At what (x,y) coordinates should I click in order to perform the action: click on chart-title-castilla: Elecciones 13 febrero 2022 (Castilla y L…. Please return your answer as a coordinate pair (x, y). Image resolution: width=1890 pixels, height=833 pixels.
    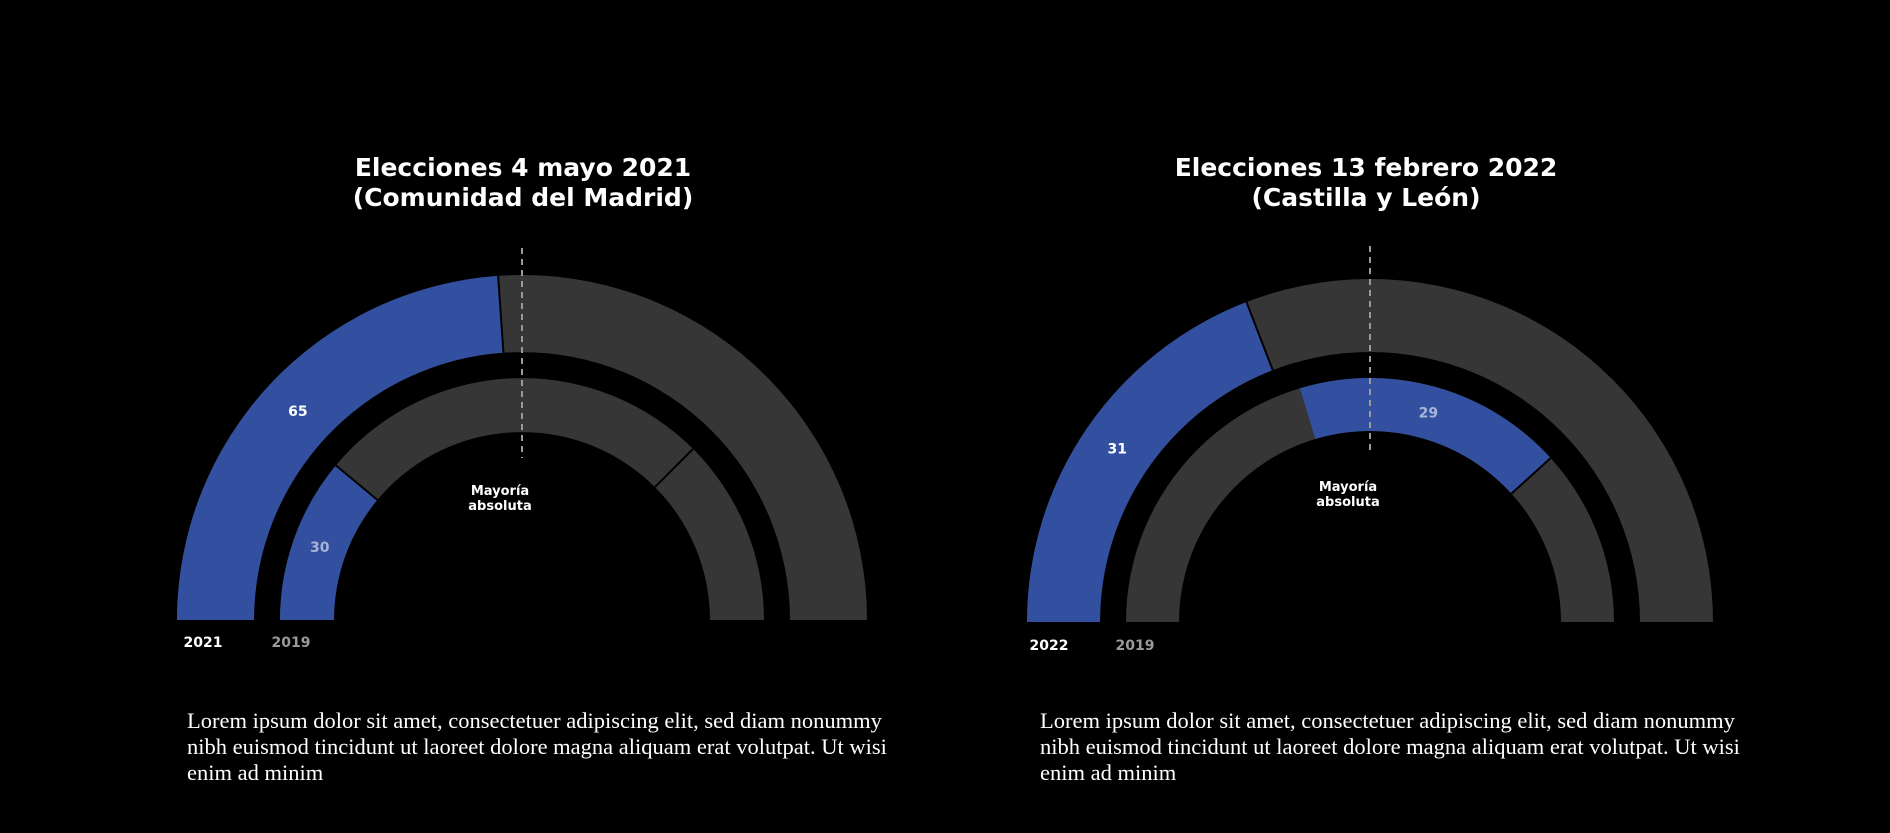
    Looking at the image, I should click on (1366, 183).